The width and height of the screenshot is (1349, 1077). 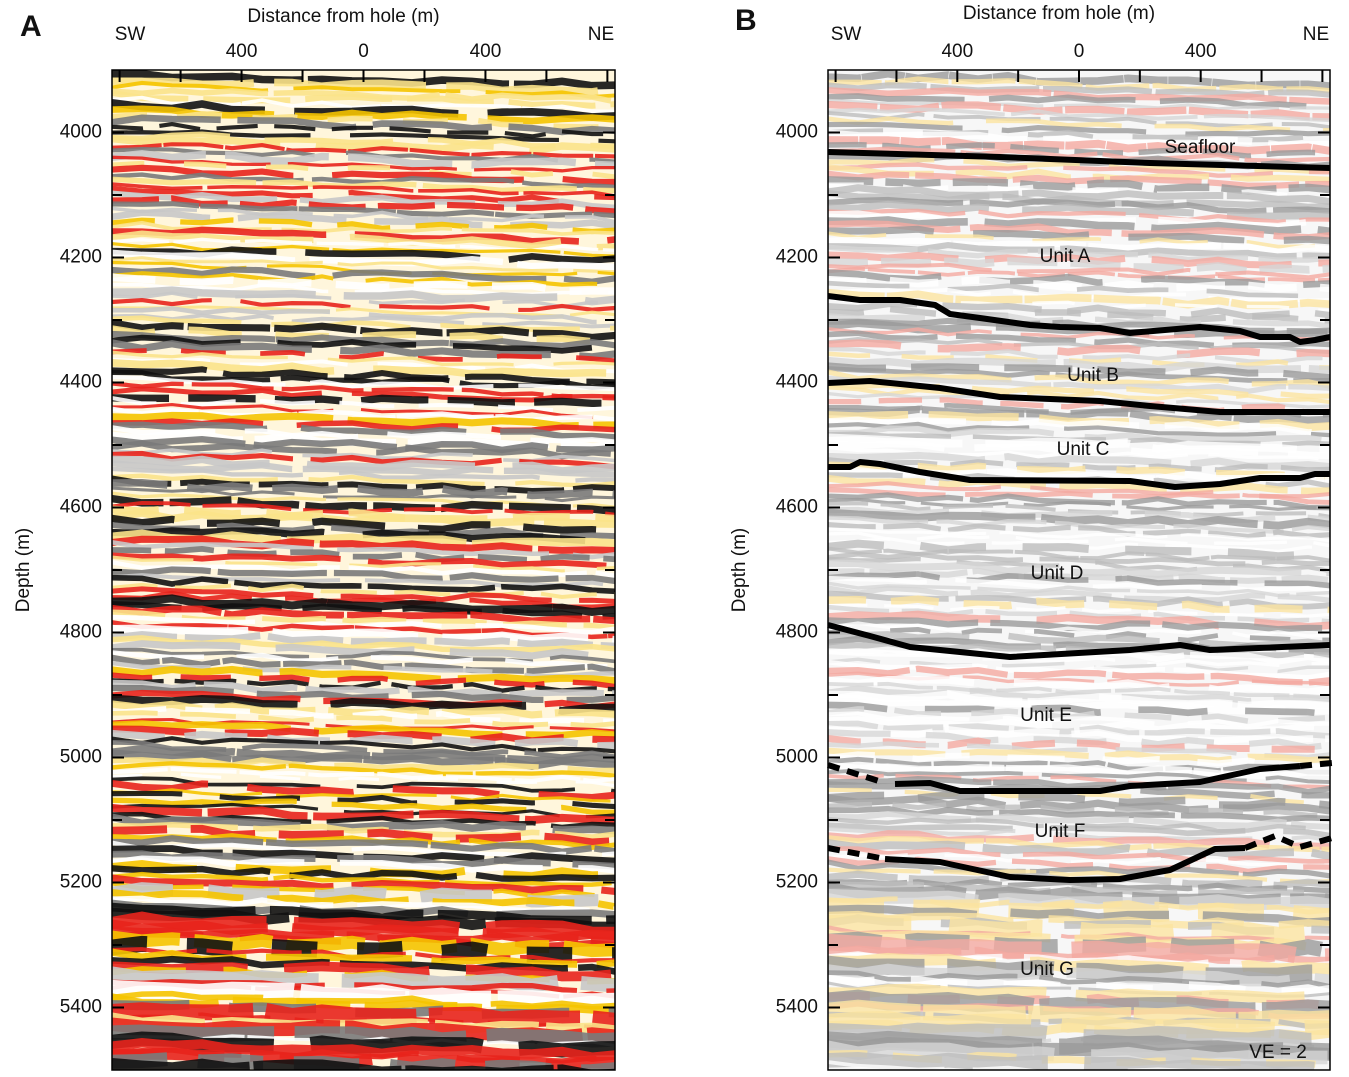 I want to click on y-tick-label: 5400, so click(x=81, y=1007).